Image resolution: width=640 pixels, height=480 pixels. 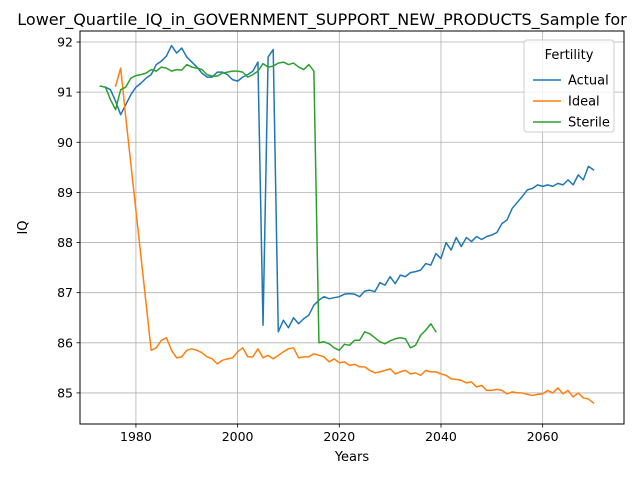 I want to click on legend-box, so click(x=569, y=86).